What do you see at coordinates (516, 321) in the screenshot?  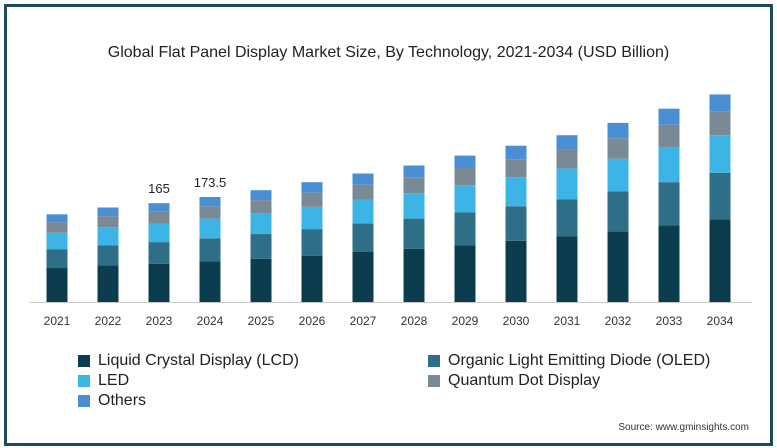 I see `x-tick-label-2030: 2030` at bounding box center [516, 321].